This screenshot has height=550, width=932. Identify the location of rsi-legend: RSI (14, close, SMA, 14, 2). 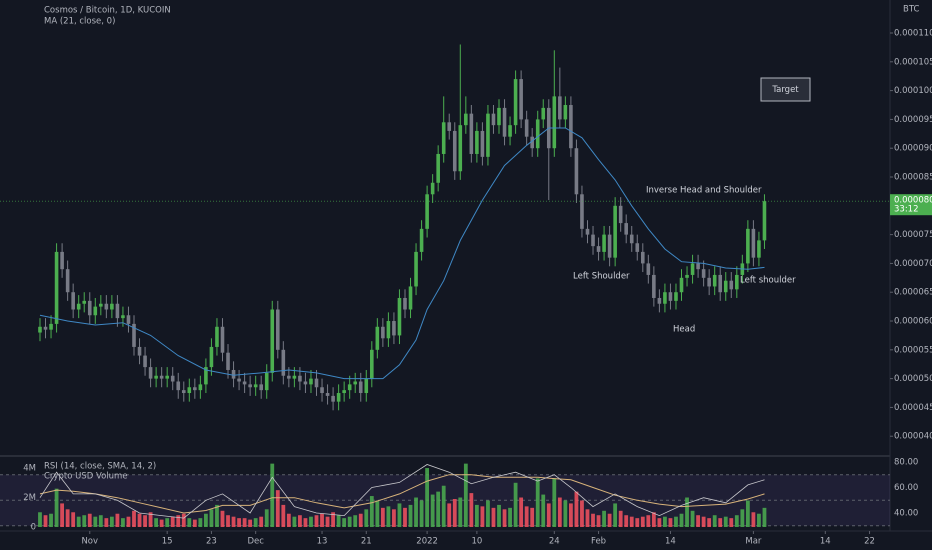
(100, 467).